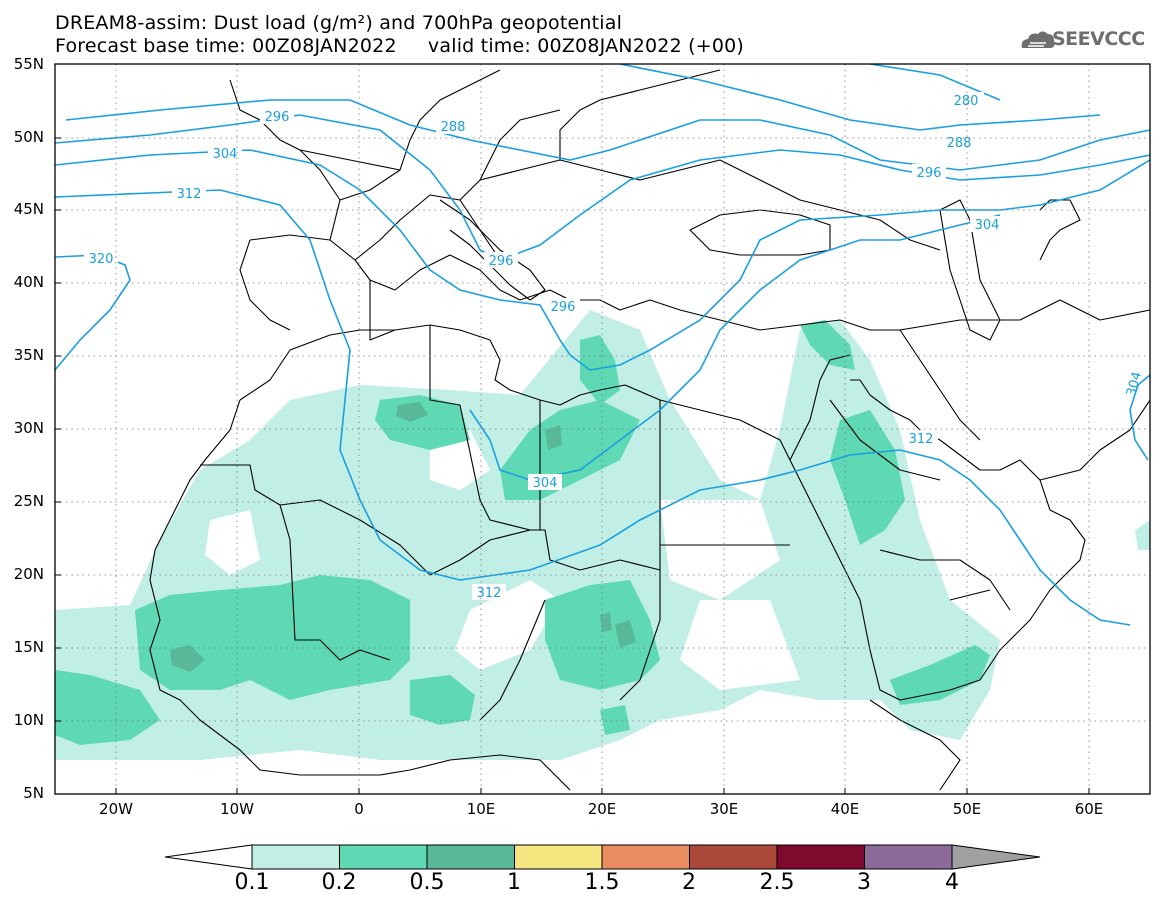  What do you see at coordinates (1038, 39) in the screenshot?
I see `cloud-icon` at bounding box center [1038, 39].